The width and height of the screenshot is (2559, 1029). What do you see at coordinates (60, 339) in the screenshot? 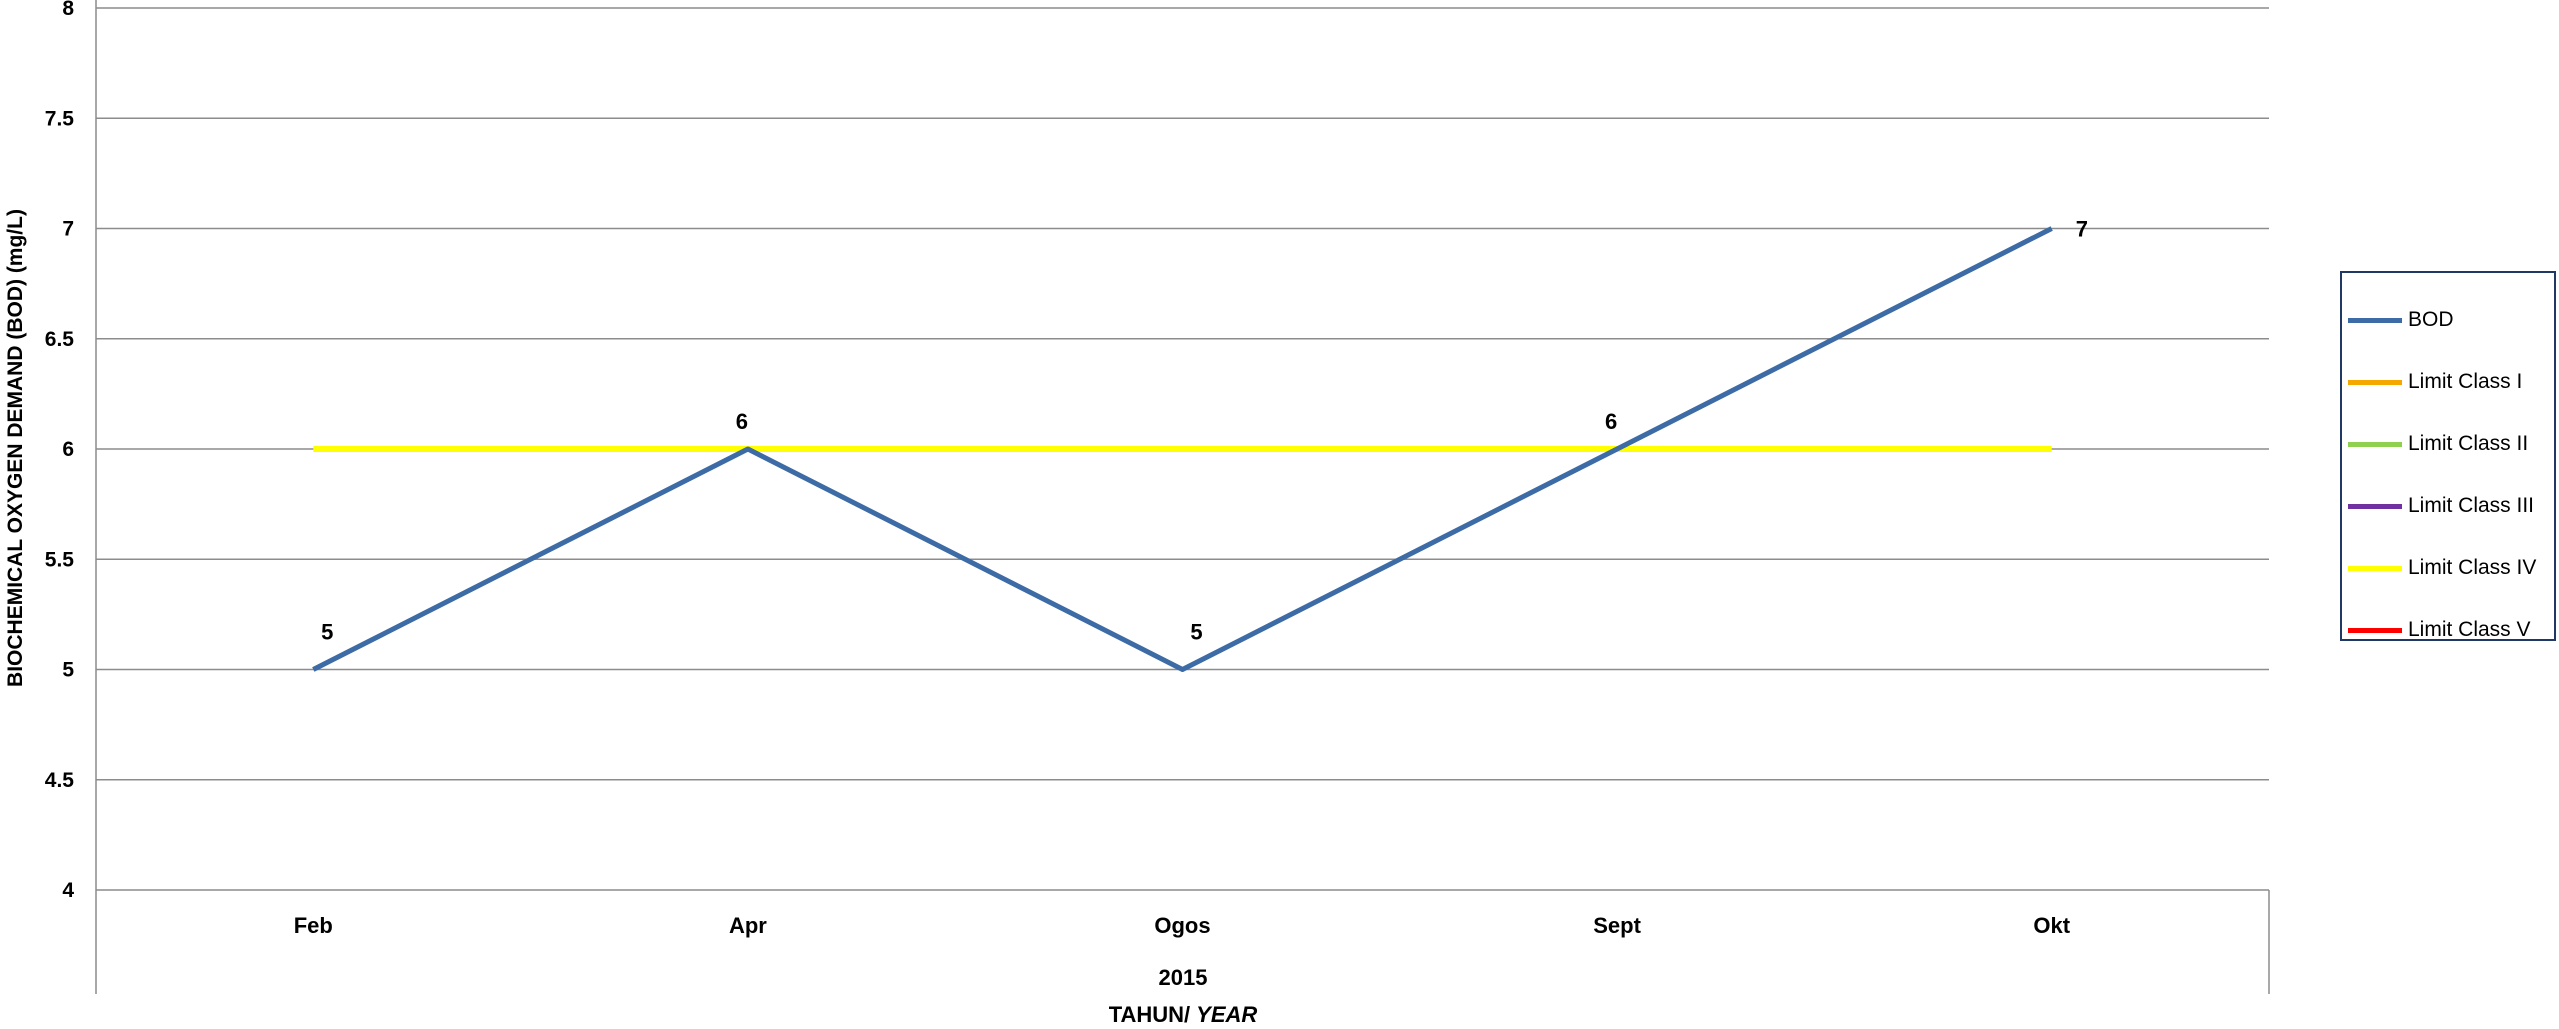
I see `y-tick-label: 6.5` at bounding box center [60, 339].